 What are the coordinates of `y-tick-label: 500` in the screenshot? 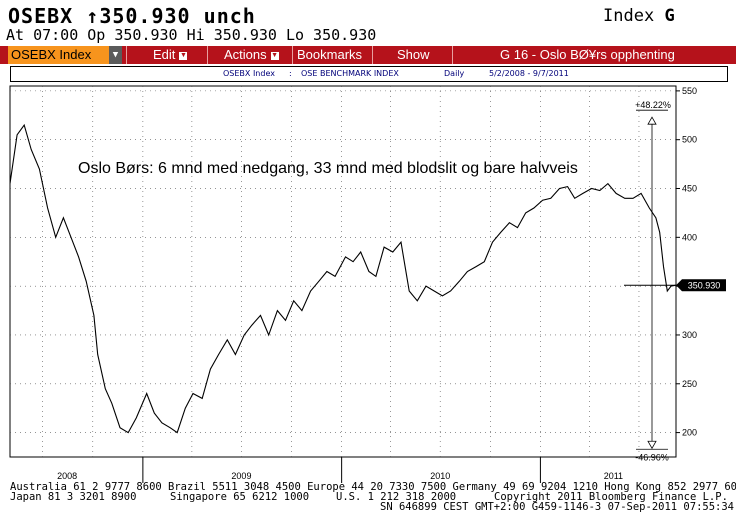 It's located at (689, 140).